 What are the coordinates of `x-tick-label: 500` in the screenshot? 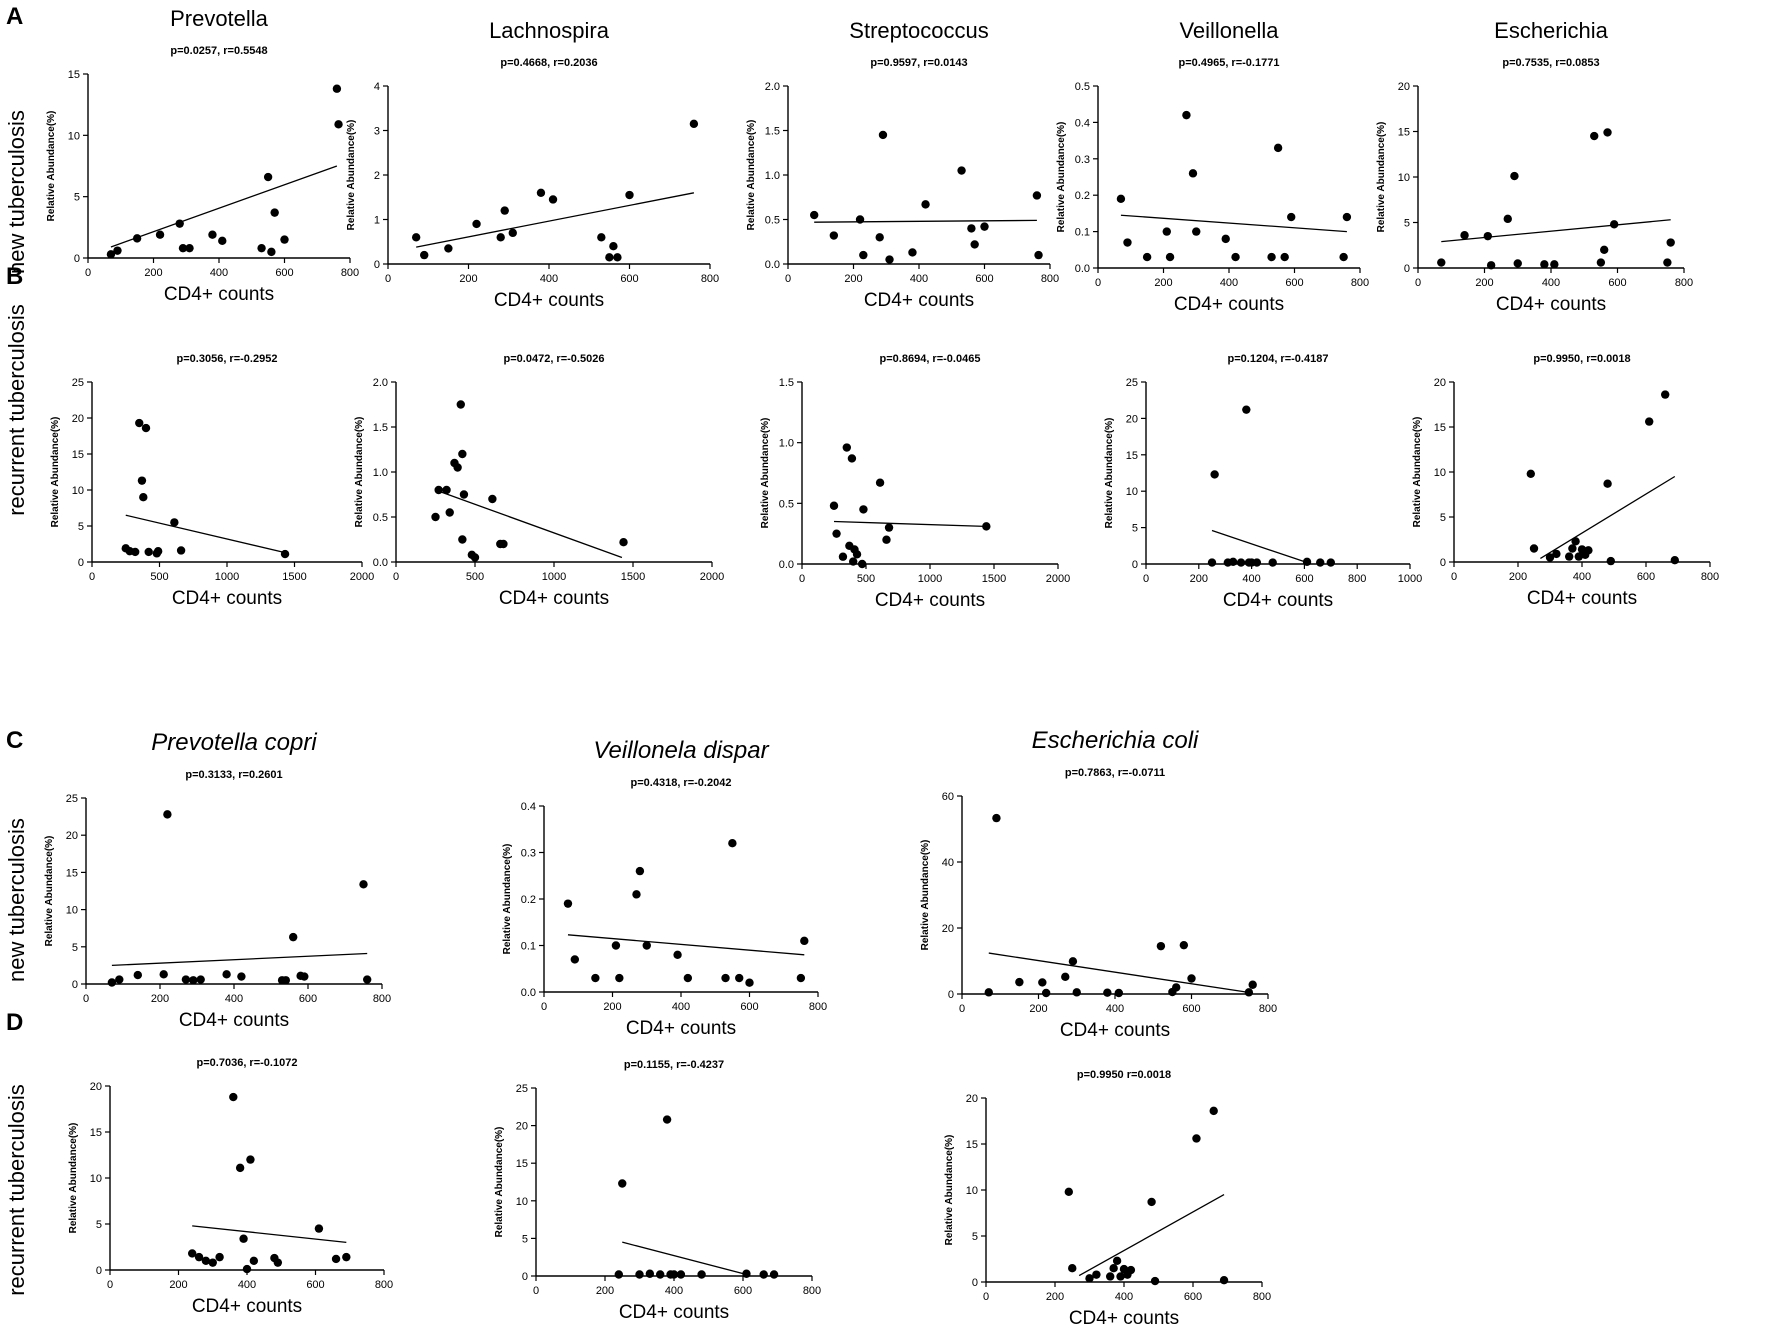 It's located at (866, 579).